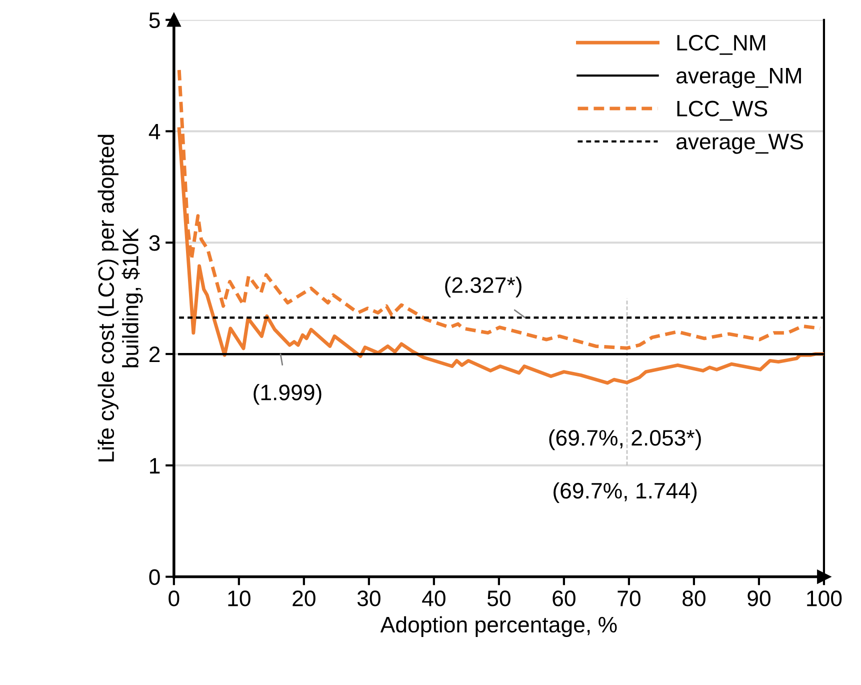 Image resolution: width=861 pixels, height=685 pixels. Describe the element at coordinates (434, 598) in the screenshot. I see `x-tick-label: 40` at that location.